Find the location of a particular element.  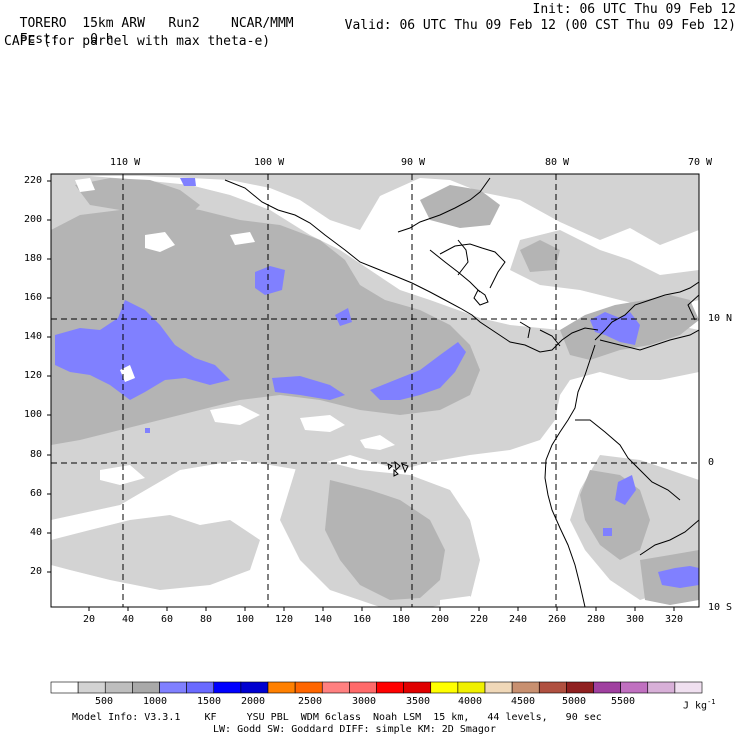

x-tick-label: 240 is located at coordinates (518, 619).